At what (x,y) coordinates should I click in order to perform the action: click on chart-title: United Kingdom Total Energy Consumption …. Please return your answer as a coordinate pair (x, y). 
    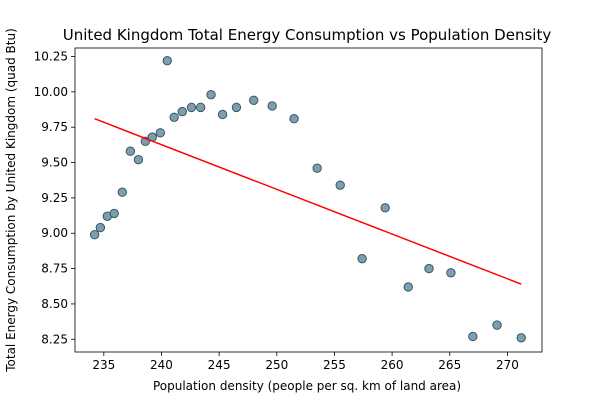
    Looking at the image, I should click on (307, 35).